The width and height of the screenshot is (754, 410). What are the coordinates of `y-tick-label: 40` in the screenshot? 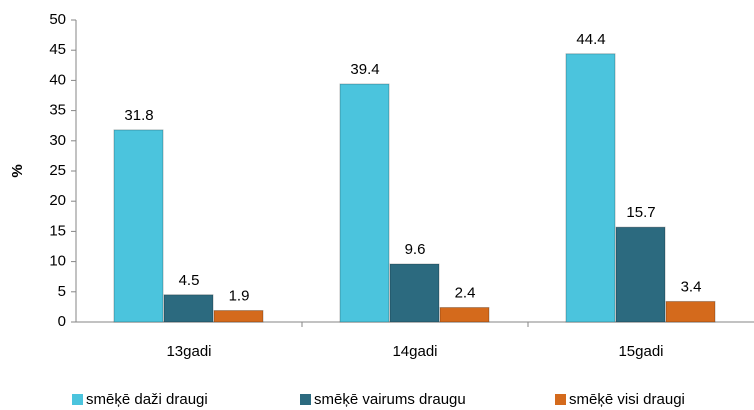 It's located at (57, 79).